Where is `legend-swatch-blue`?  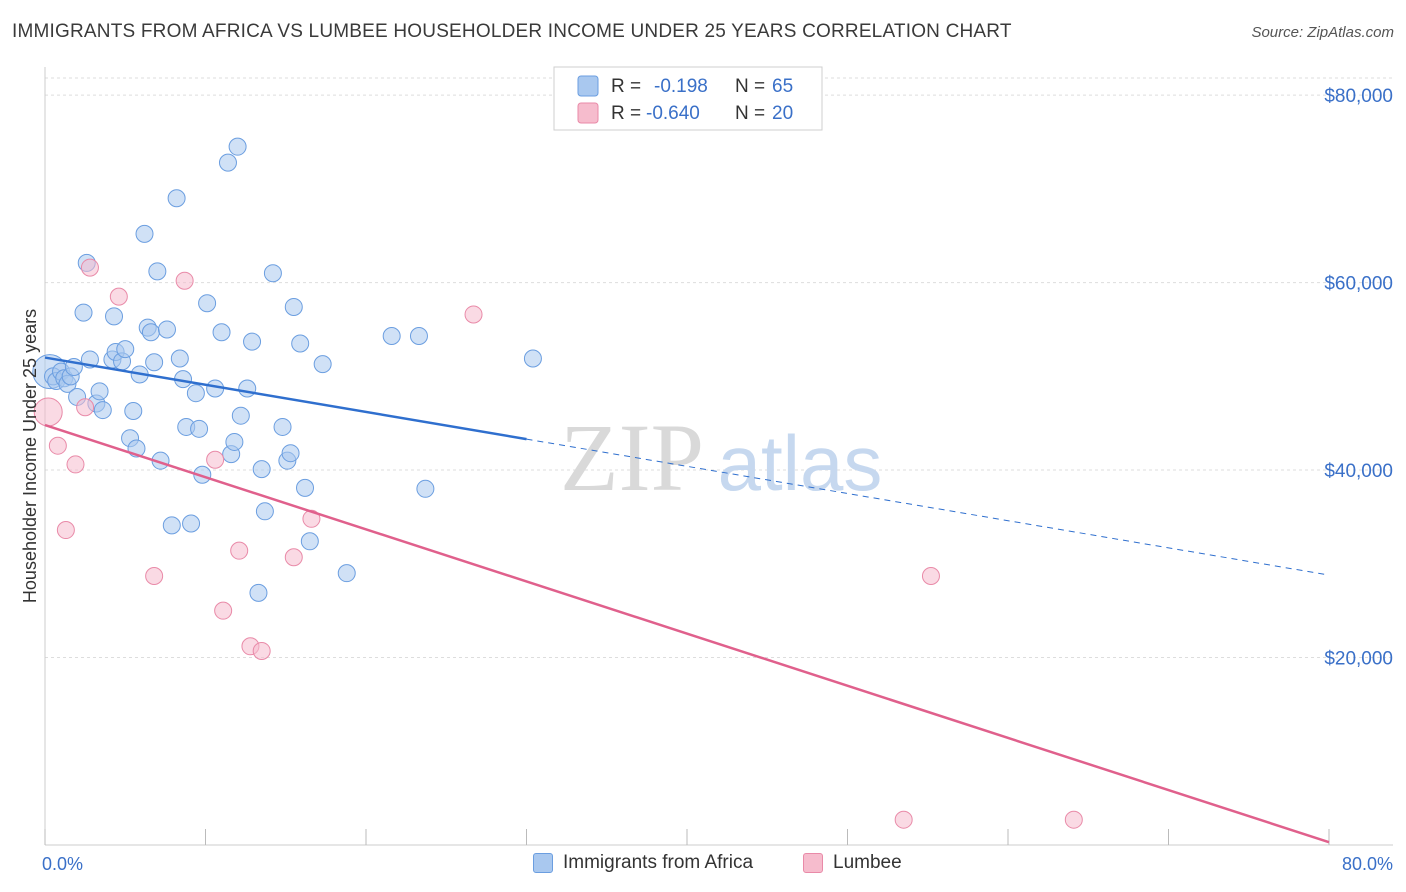
legend-swatch-blue is located at coordinates (588, 86).